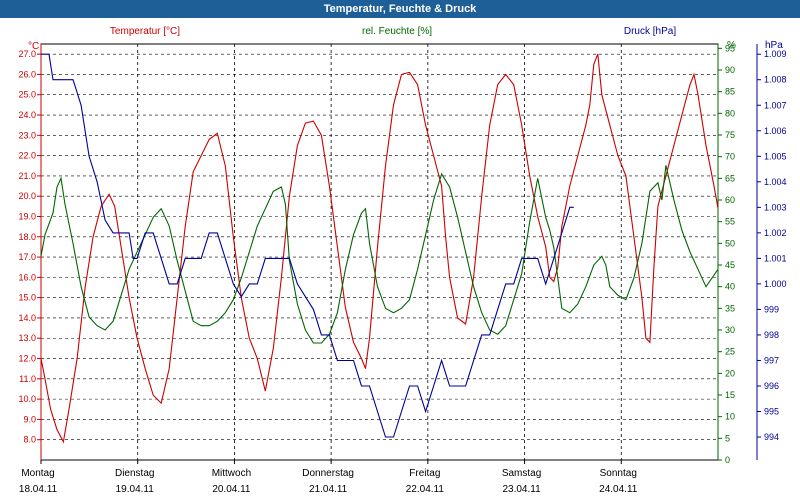  I want to click on x-date-label: 24.04.11, so click(618, 489).